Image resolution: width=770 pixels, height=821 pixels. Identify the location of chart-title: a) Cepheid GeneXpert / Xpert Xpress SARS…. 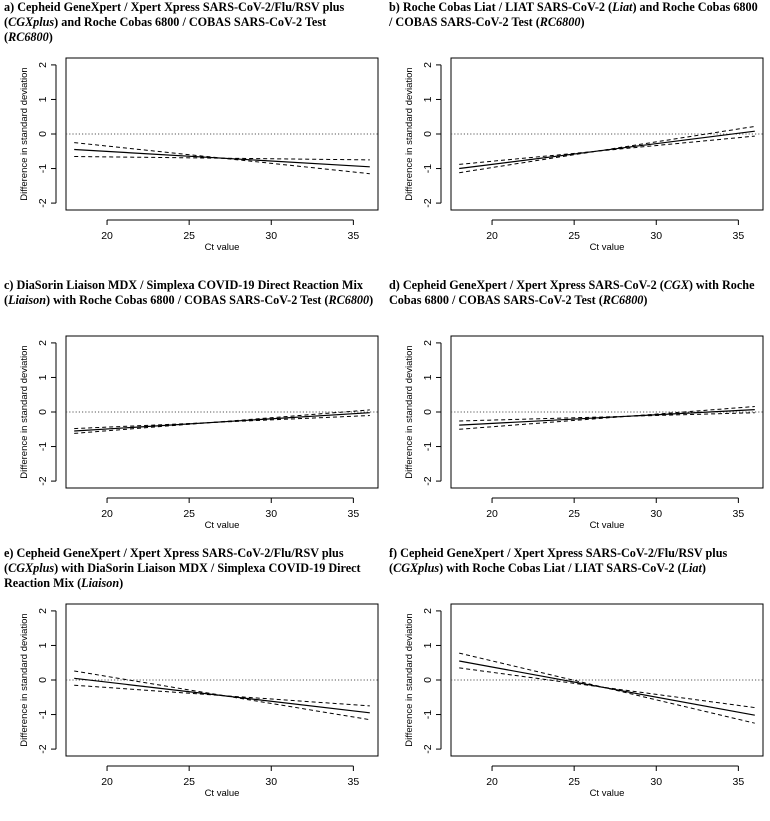
(189, 22).